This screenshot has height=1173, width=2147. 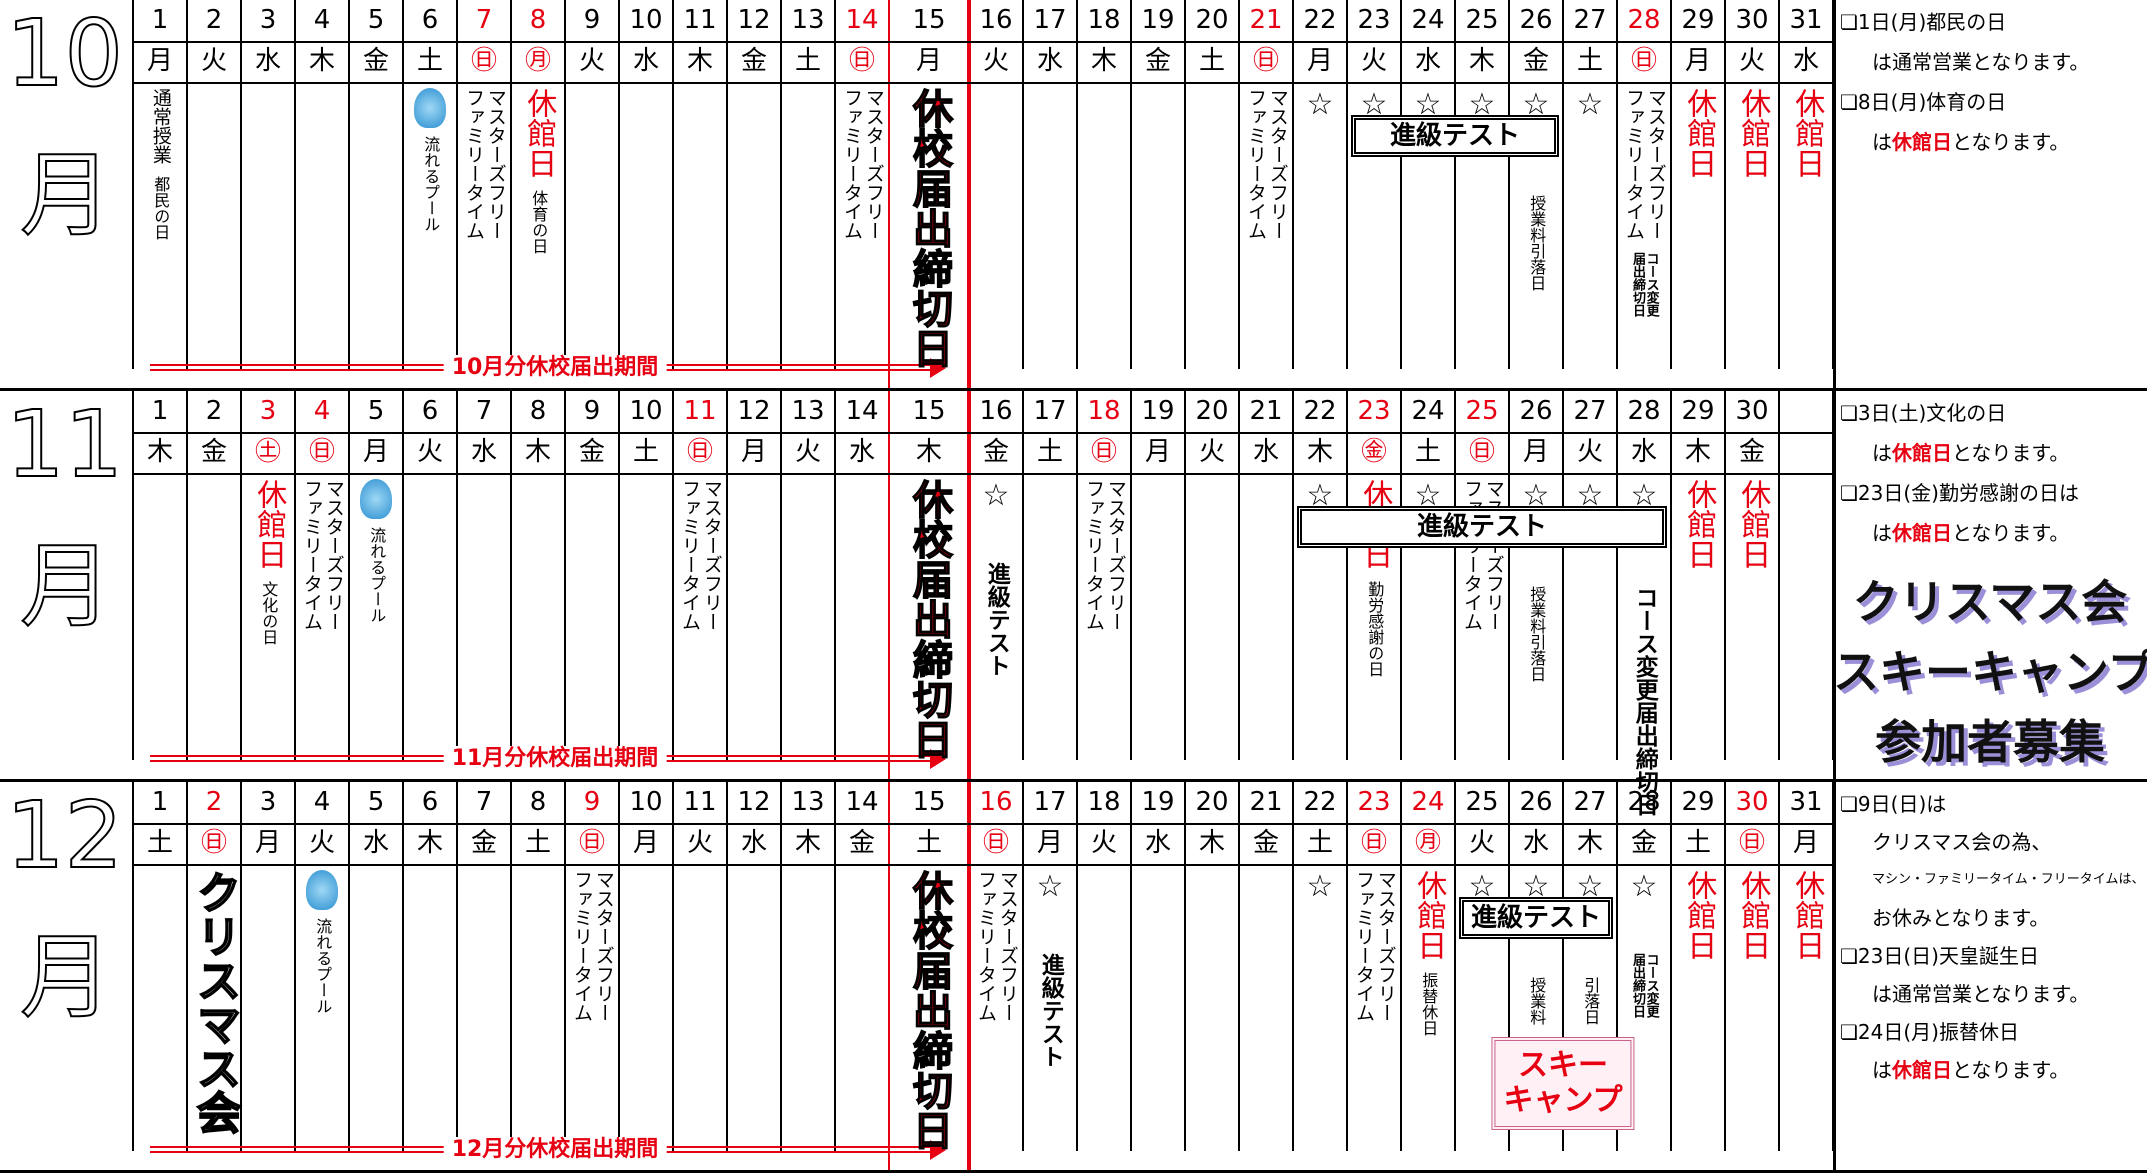 I want to click on period-label: 11月分休校届出期間, so click(x=555, y=759).